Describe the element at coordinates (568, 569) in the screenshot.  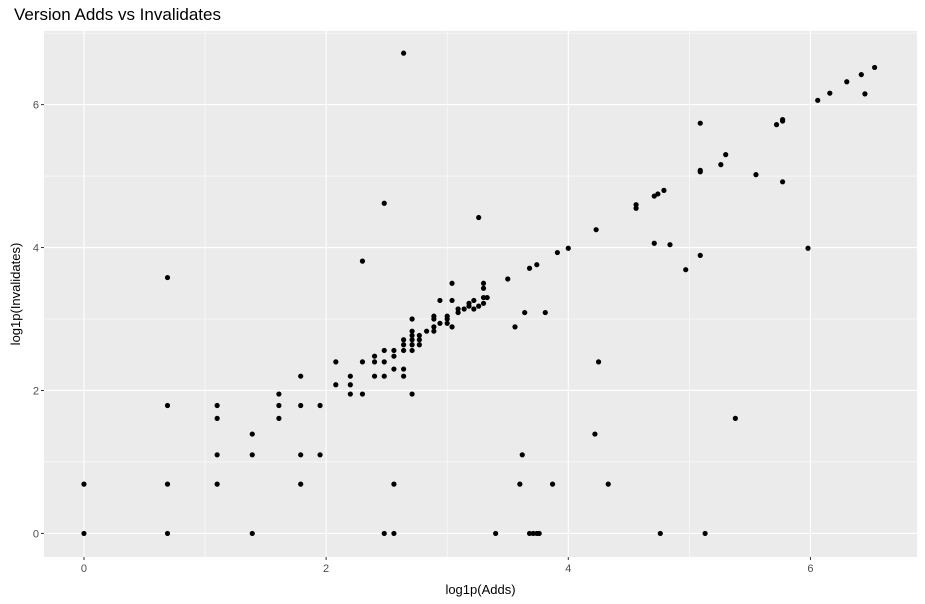
I see `x-tick-label: 4` at that location.